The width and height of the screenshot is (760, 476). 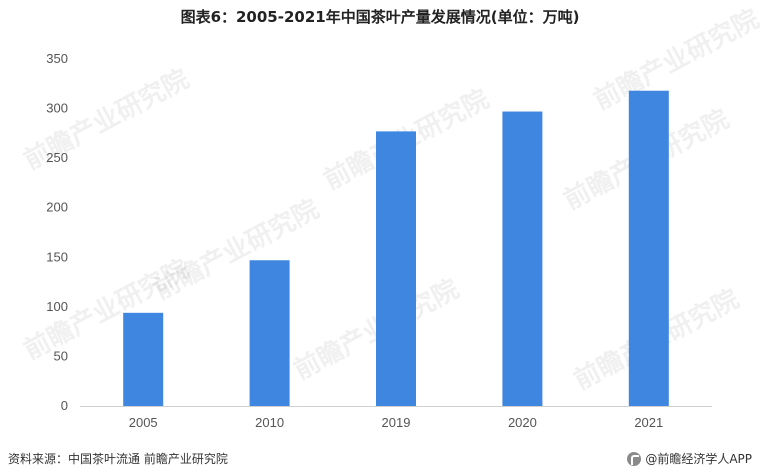 What do you see at coordinates (522, 422) in the screenshot?
I see `x-tick-label: 2020` at bounding box center [522, 422].